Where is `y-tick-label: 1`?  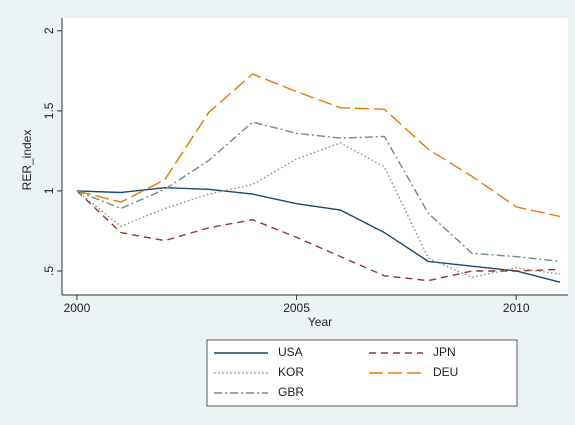 y-tick-label: 1 is located at coordinates (49, 190).